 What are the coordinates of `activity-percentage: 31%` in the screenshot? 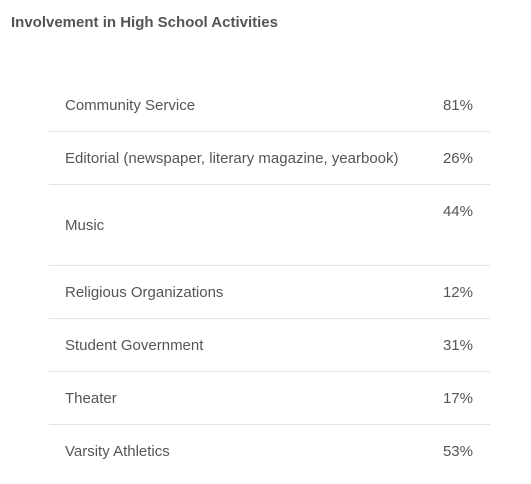 It's located at (457, 345).